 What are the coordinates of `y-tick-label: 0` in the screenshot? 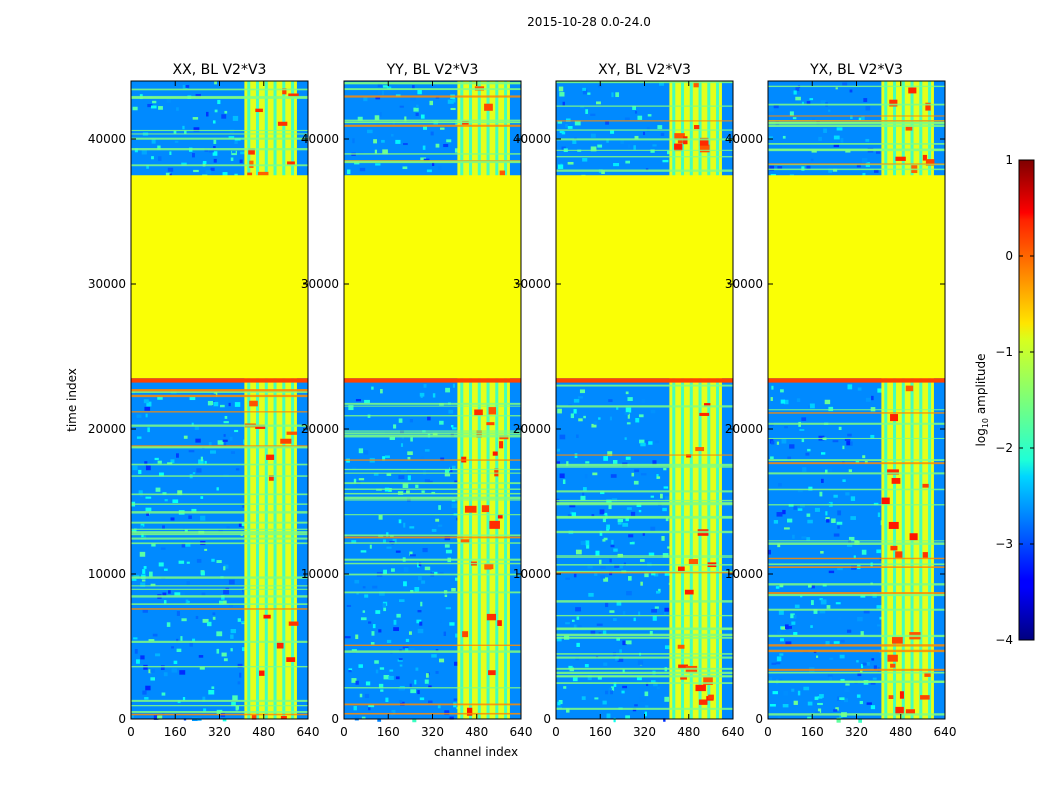 It's located at (335, 719).